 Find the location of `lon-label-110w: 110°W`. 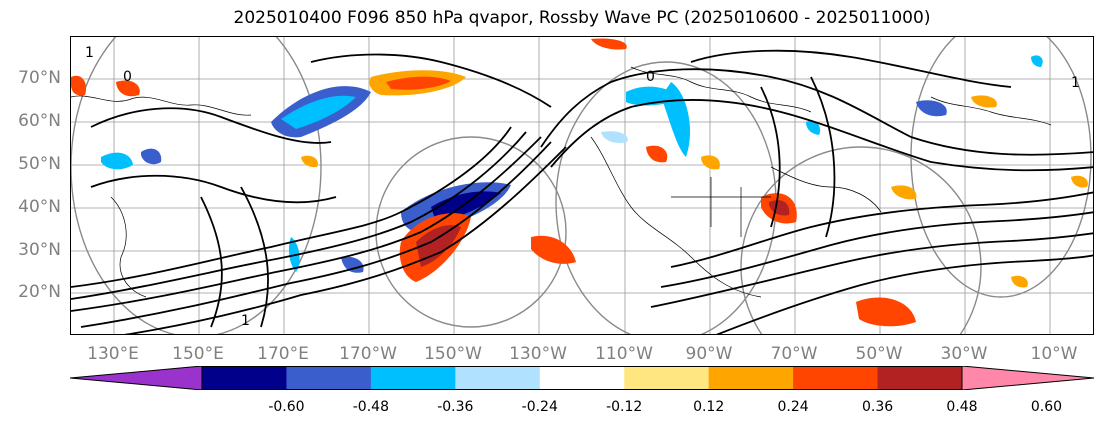

lon-label-110w: 110°W is located at coordinates (624, 354).